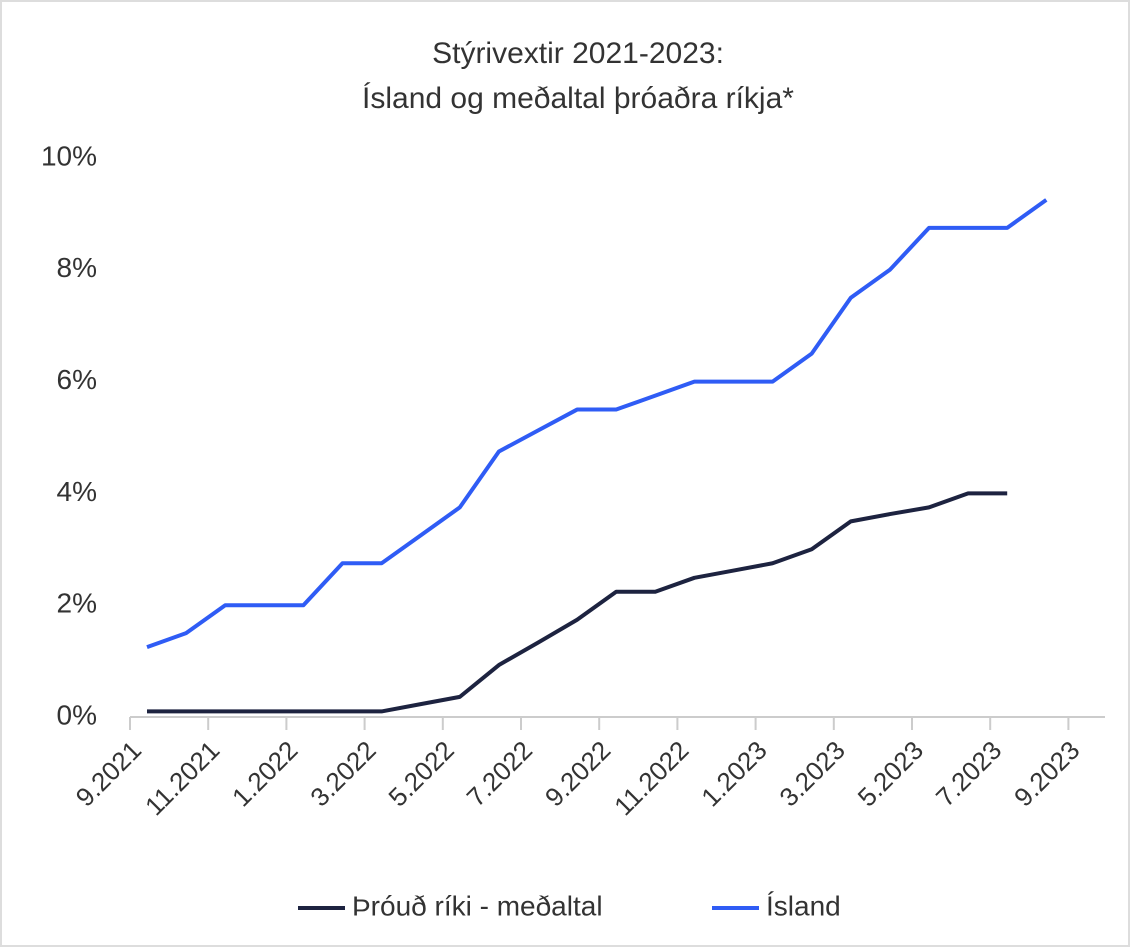 The height and width of the screenshot is (947, 1130). What do you see at coordinates (77, 714) in the screenshot?
I see `y-tick-label: 0%` at bounding box center [77, 714].